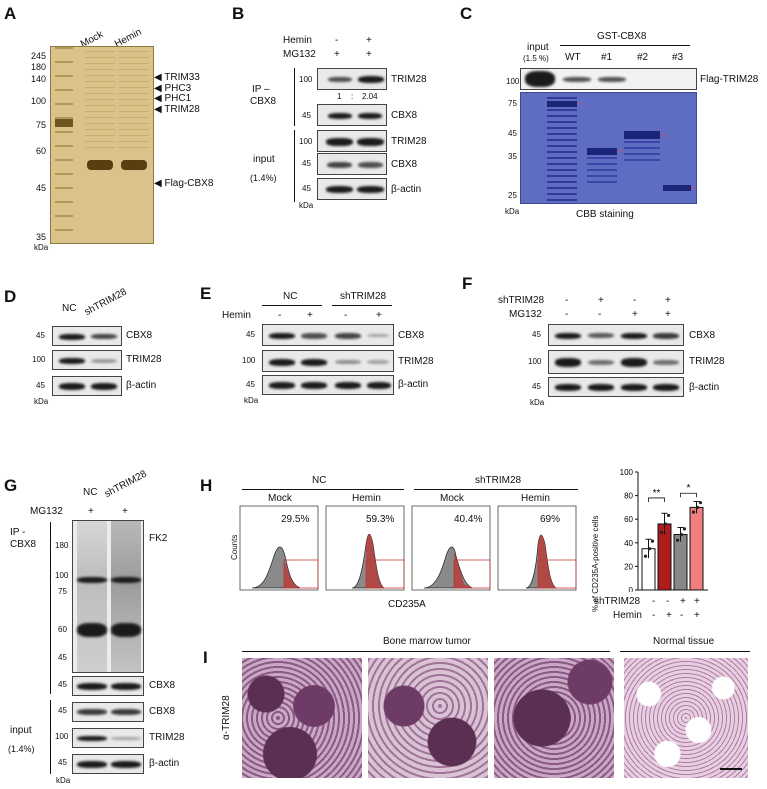  I want to click on blot-ip-cbx8, so click(108, 686).